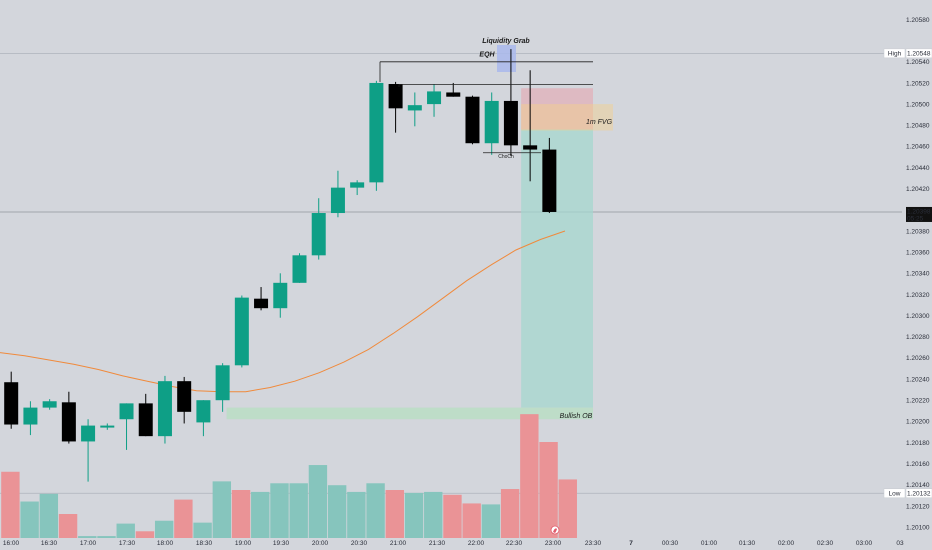 This screenshot has height=550, width=932. Describe the element at coordinates (918, 189) in the screenshot. I see `price-tick-label: 1.20420` at that location.